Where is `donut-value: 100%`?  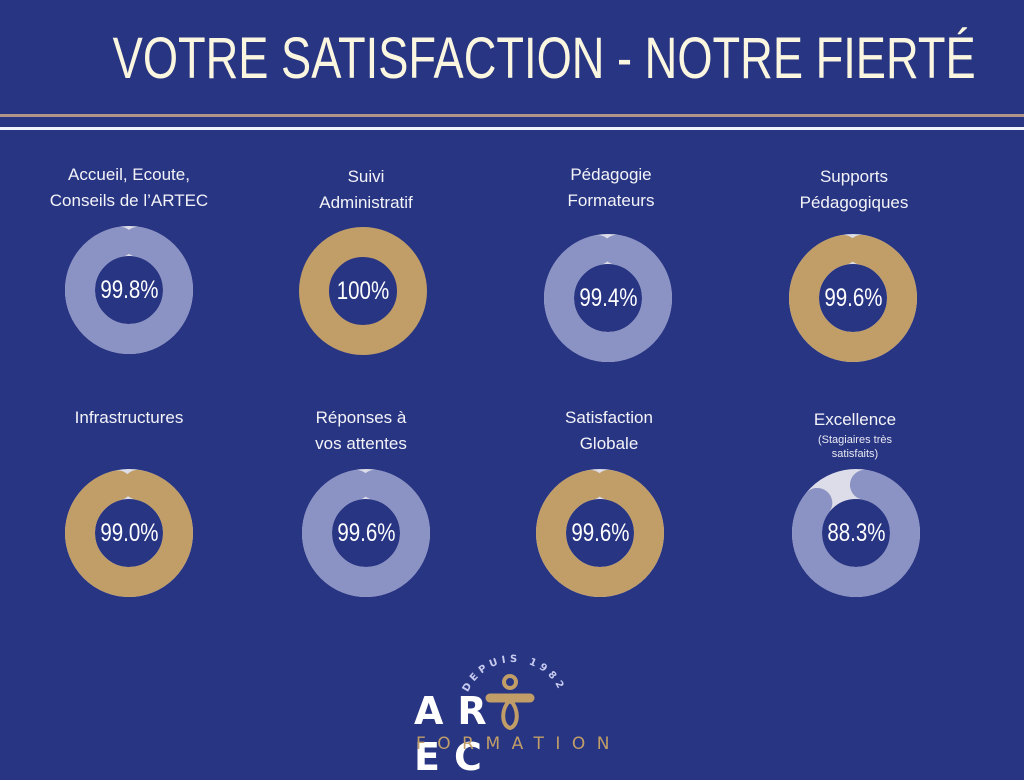 donut-value: 100% is located at coordinates (363, 291).